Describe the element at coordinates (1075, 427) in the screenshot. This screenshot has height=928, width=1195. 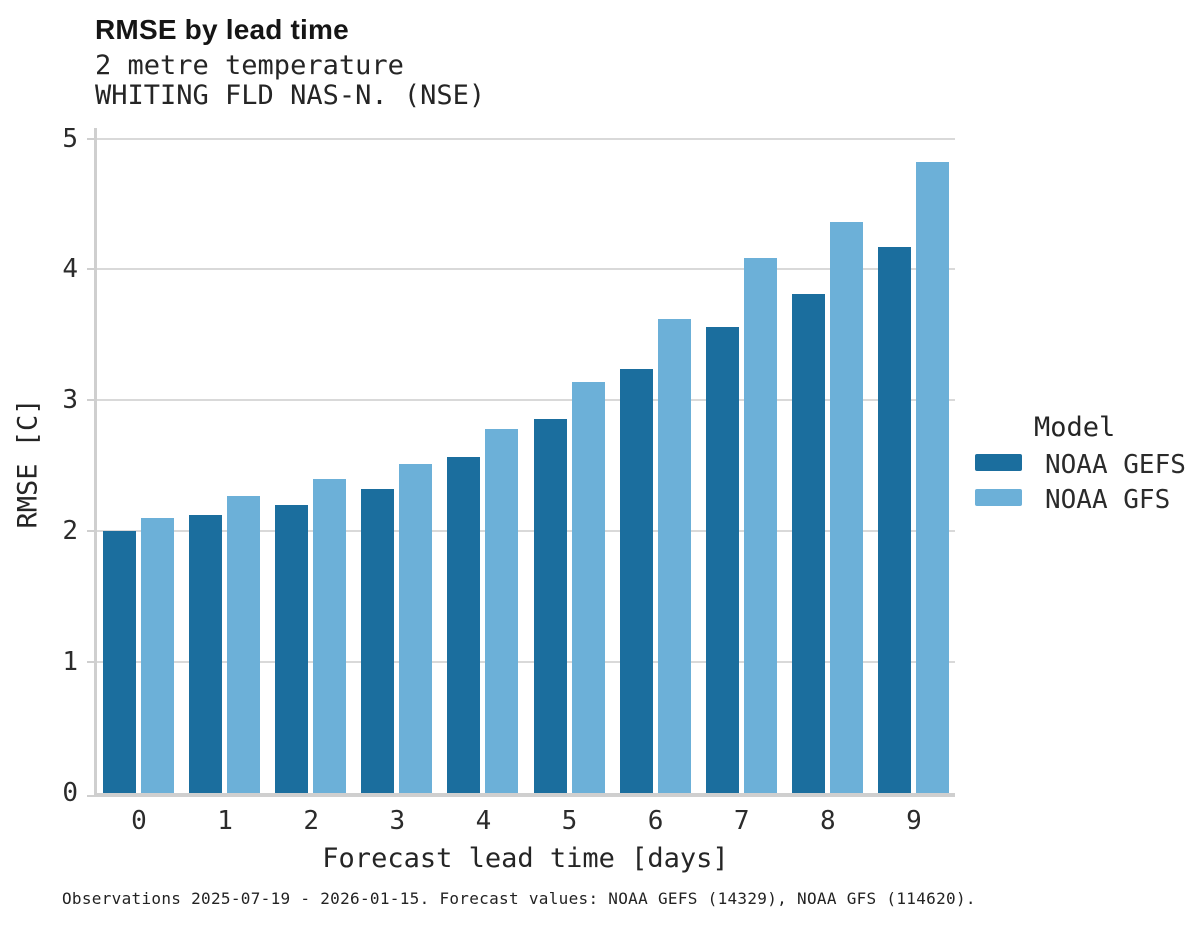
I see `legend-title: Model` at that location.